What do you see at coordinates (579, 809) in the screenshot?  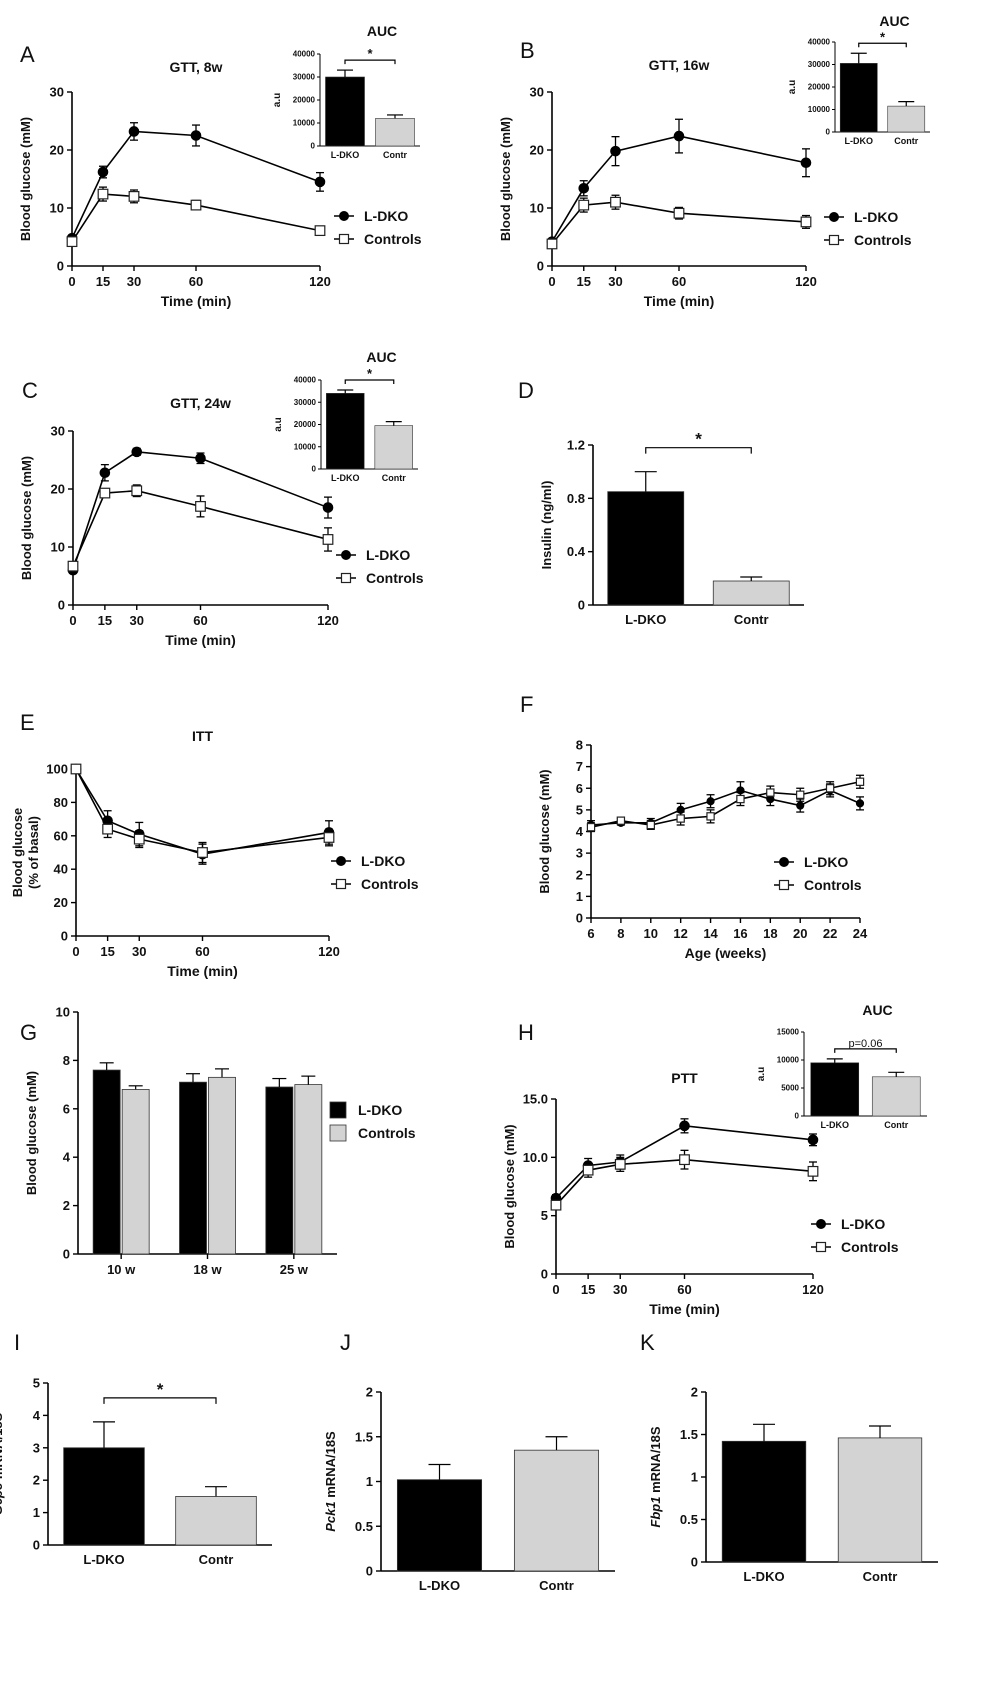 I see `y-tick-label: 5` at bounding box center [579, 809].